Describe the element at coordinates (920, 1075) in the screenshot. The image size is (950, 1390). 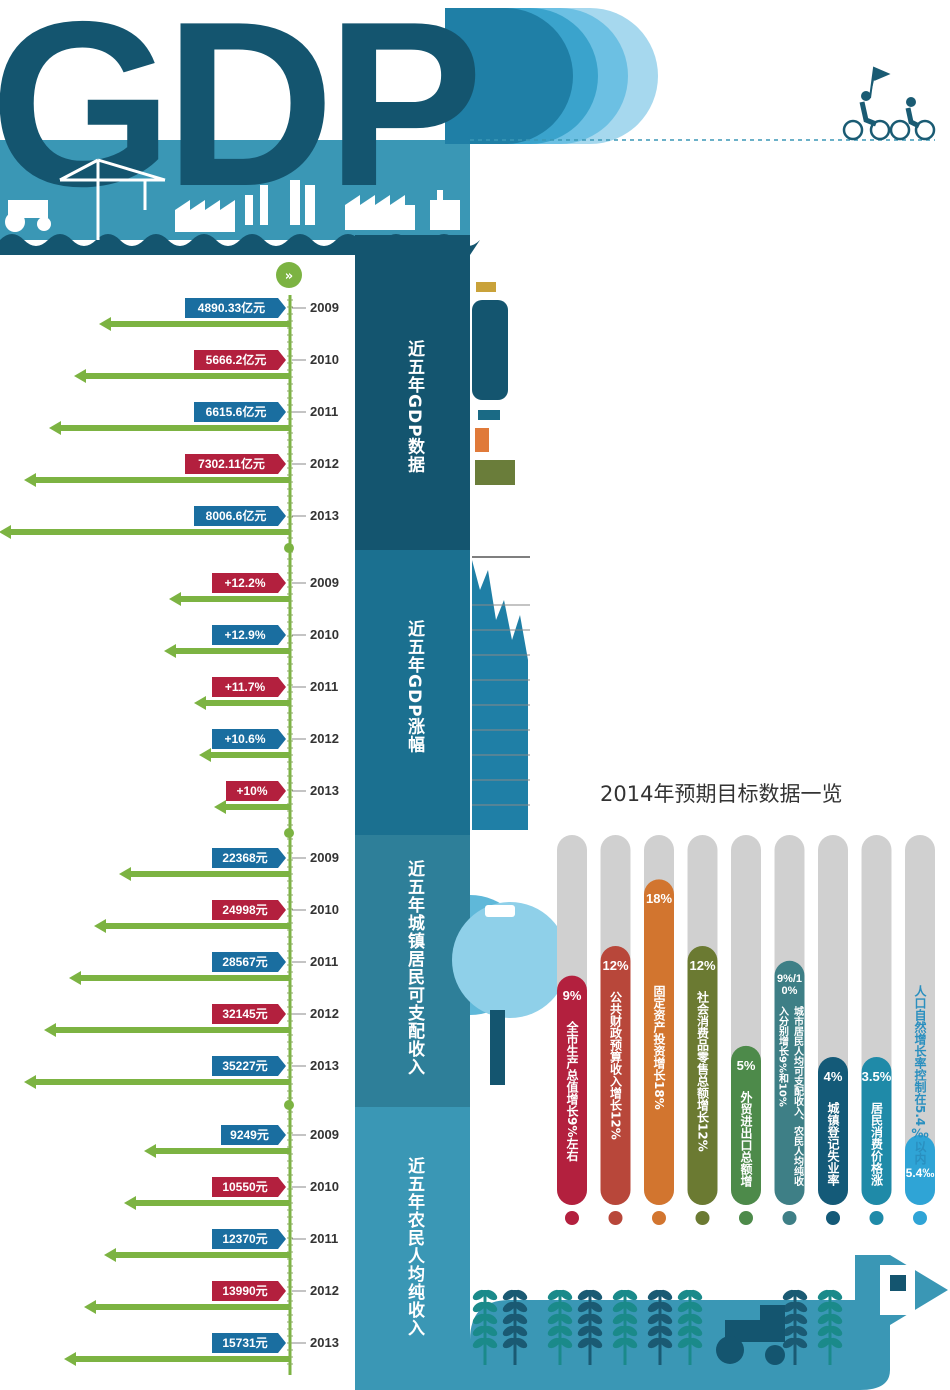
I see `target-label: 人口自然增长率控制在5.4‰以内` at that location.